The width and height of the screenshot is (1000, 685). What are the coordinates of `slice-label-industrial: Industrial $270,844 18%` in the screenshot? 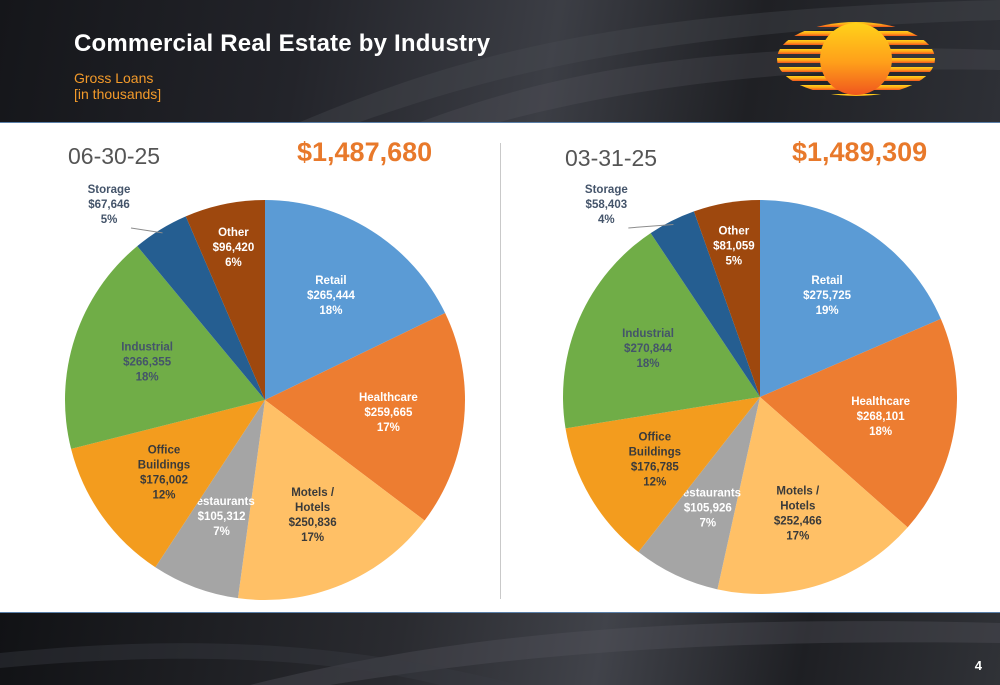 It's located at (648, 349).